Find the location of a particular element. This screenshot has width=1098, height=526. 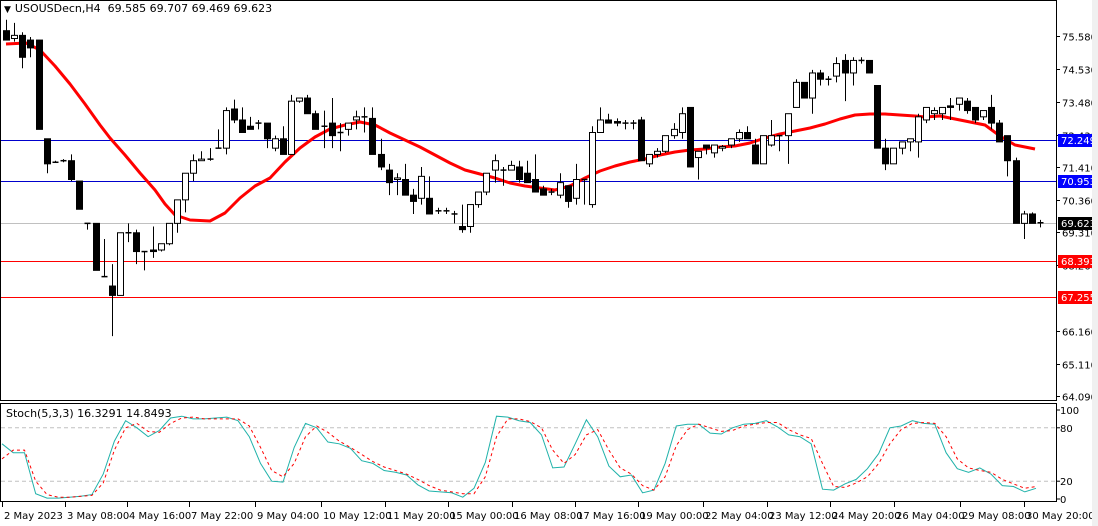

price-tags: 72.249 70.953 69.623 68.393 67.255 is located at coordinates (1078, 219).